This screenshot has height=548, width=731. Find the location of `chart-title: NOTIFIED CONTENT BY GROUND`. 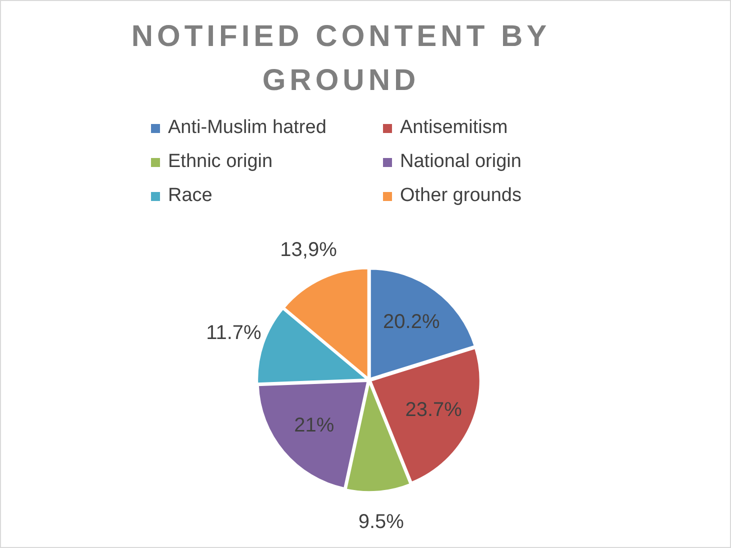

chart-title: NOTIFIED CONTENT BY GROUND is located at coordinates (341, 59).